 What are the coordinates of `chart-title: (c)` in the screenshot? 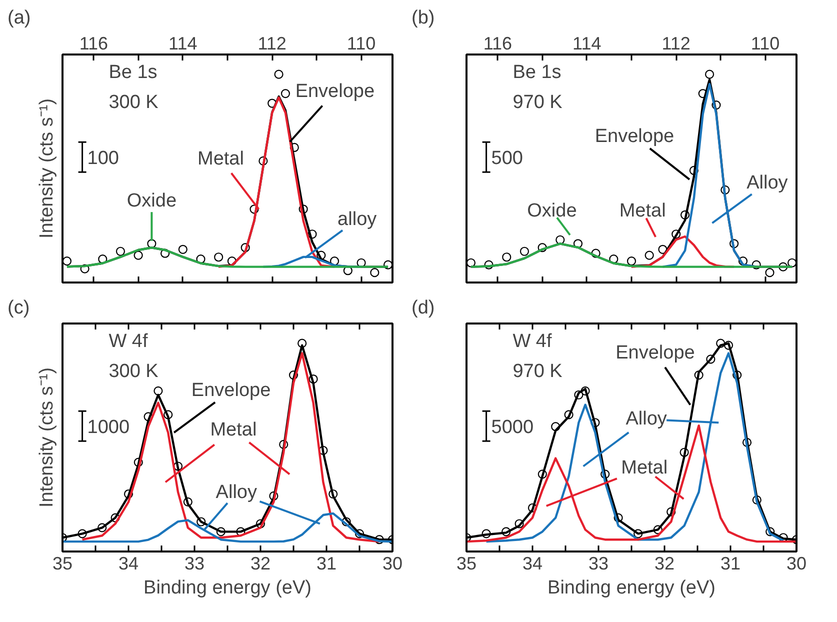 It's located at (19, 308).